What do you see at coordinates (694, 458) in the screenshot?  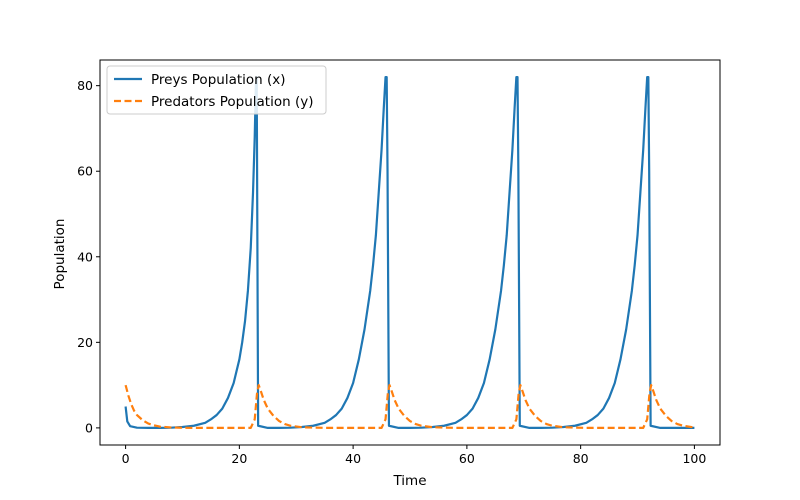 I see `x-tick-label: 100` at bounding box center [694, 458].